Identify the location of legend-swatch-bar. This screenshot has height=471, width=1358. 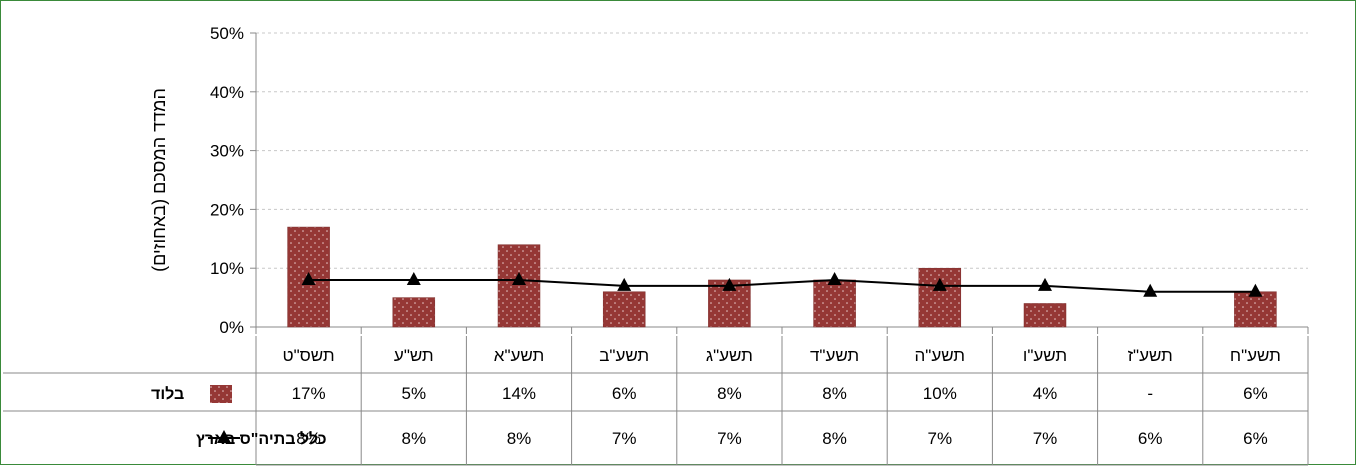
(221, 394).